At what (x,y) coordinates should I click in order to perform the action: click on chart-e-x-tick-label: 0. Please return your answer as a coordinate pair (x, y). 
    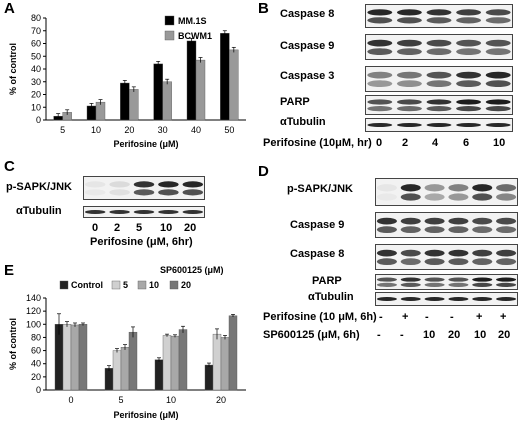
    Looking at the image, I should click on (70, 400).